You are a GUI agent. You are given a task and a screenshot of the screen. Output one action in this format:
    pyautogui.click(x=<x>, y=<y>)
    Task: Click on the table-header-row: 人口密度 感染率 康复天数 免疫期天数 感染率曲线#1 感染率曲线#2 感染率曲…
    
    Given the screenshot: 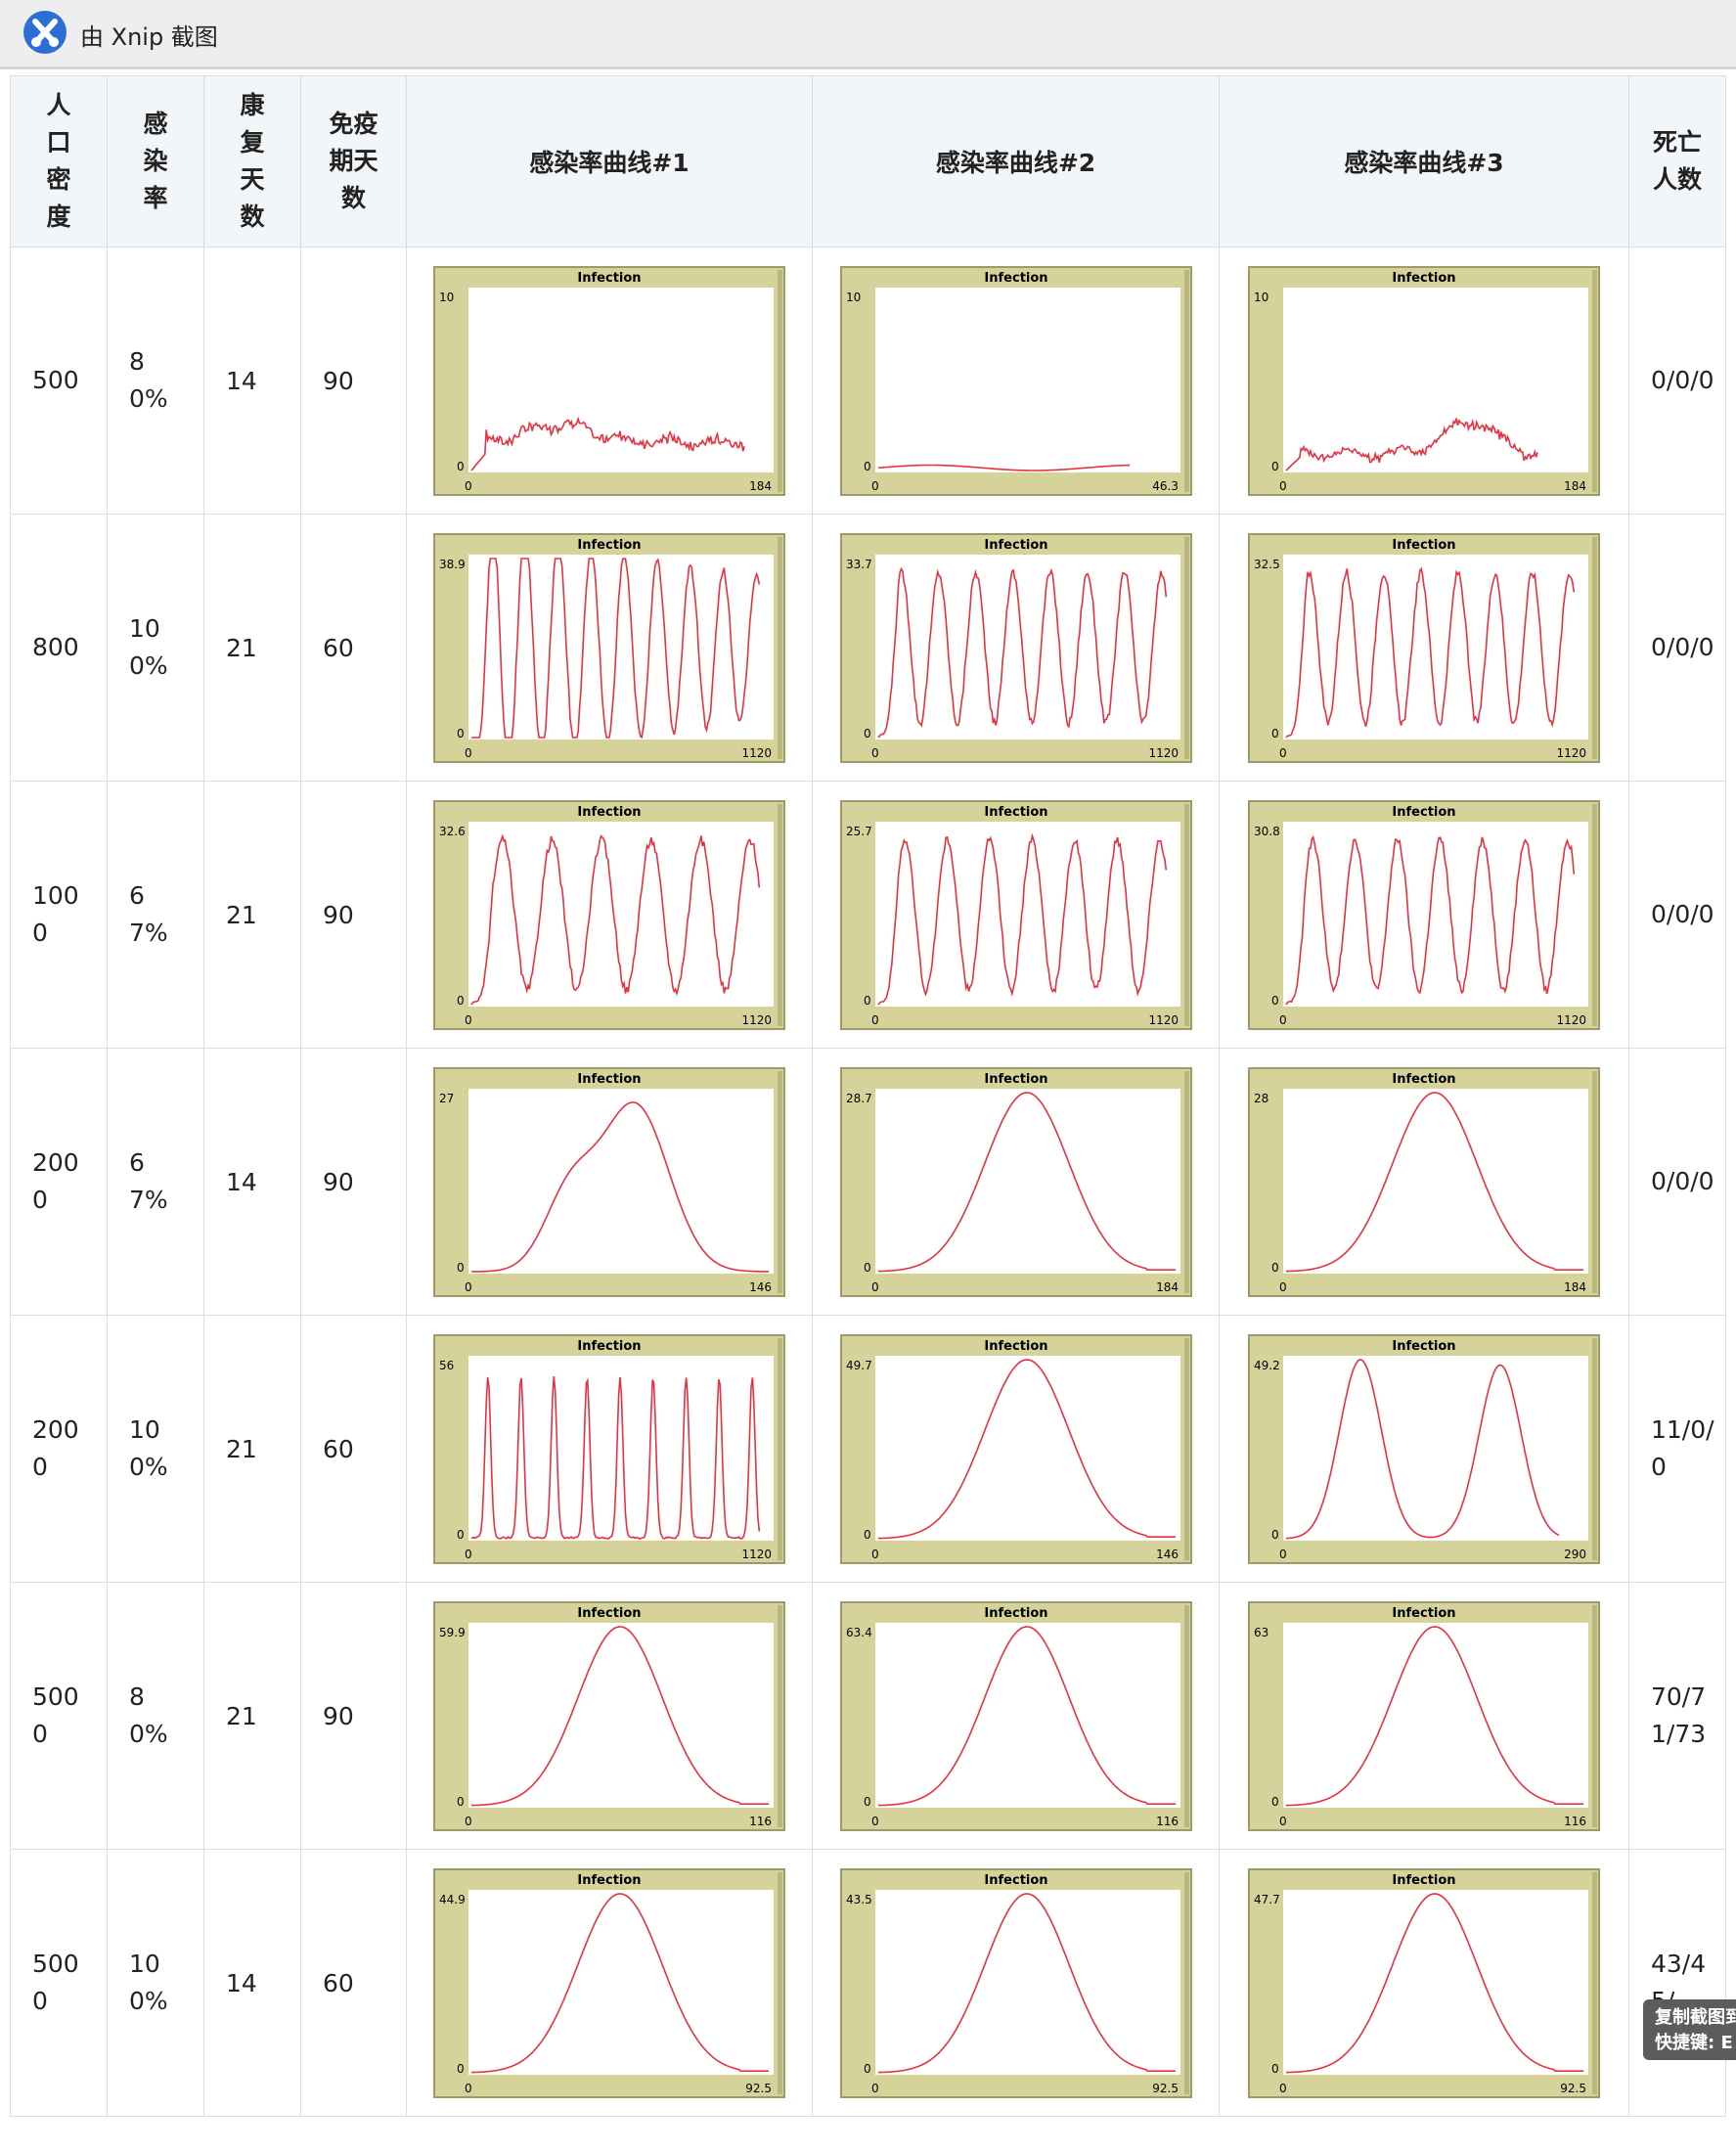 What is the action you would take?
    pyautogui.click(x=868, y=161)
    